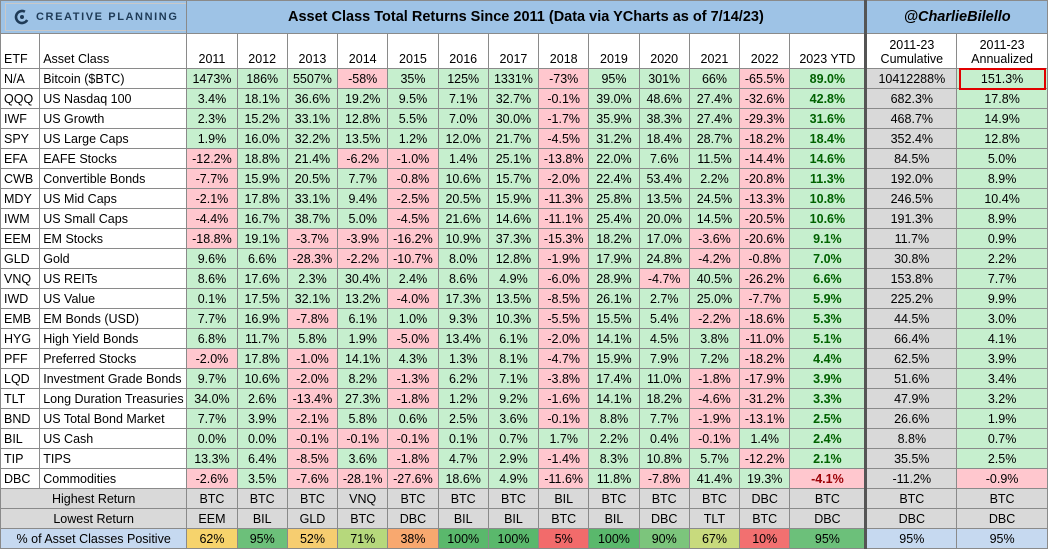 The width and height of the screenshot is (1048, 551). What do you see at coordinates (664, 118) in the screenshot?
I see `return-cell: 38.3%` at bounding box center [664, 118].